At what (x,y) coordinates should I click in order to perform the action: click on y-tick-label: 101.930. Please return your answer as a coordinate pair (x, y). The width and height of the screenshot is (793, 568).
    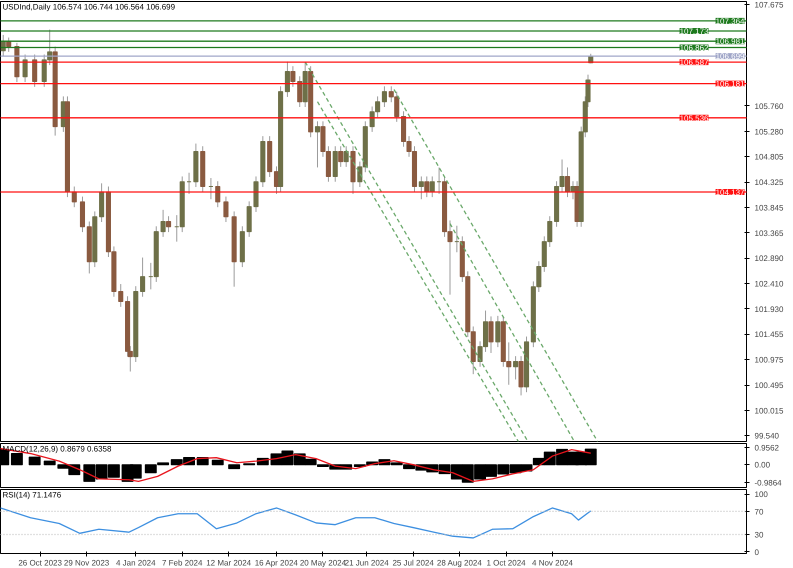
    Looking at the image, I should click on (769, 309).